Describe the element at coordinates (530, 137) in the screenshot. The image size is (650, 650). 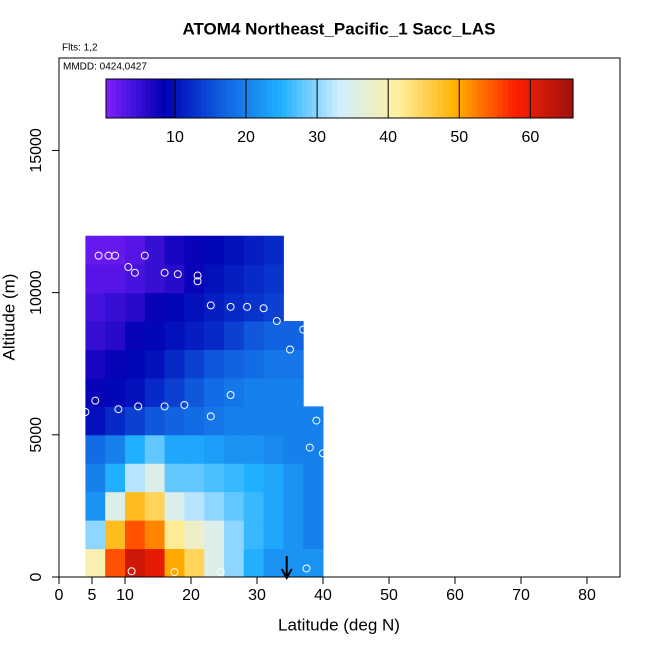
I see `colorbar-tick-label: 60` at that location.